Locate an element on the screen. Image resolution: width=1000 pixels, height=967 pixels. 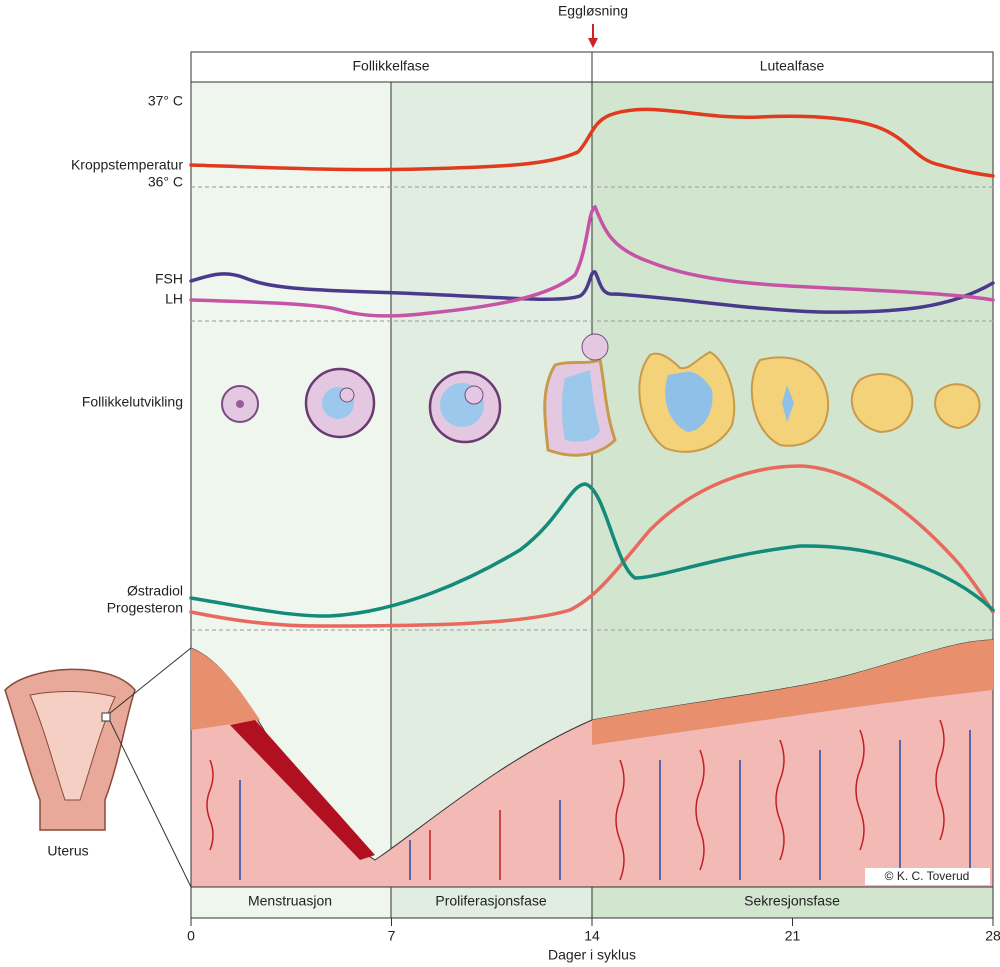
label: FSH is located at coordinates (169, 279).